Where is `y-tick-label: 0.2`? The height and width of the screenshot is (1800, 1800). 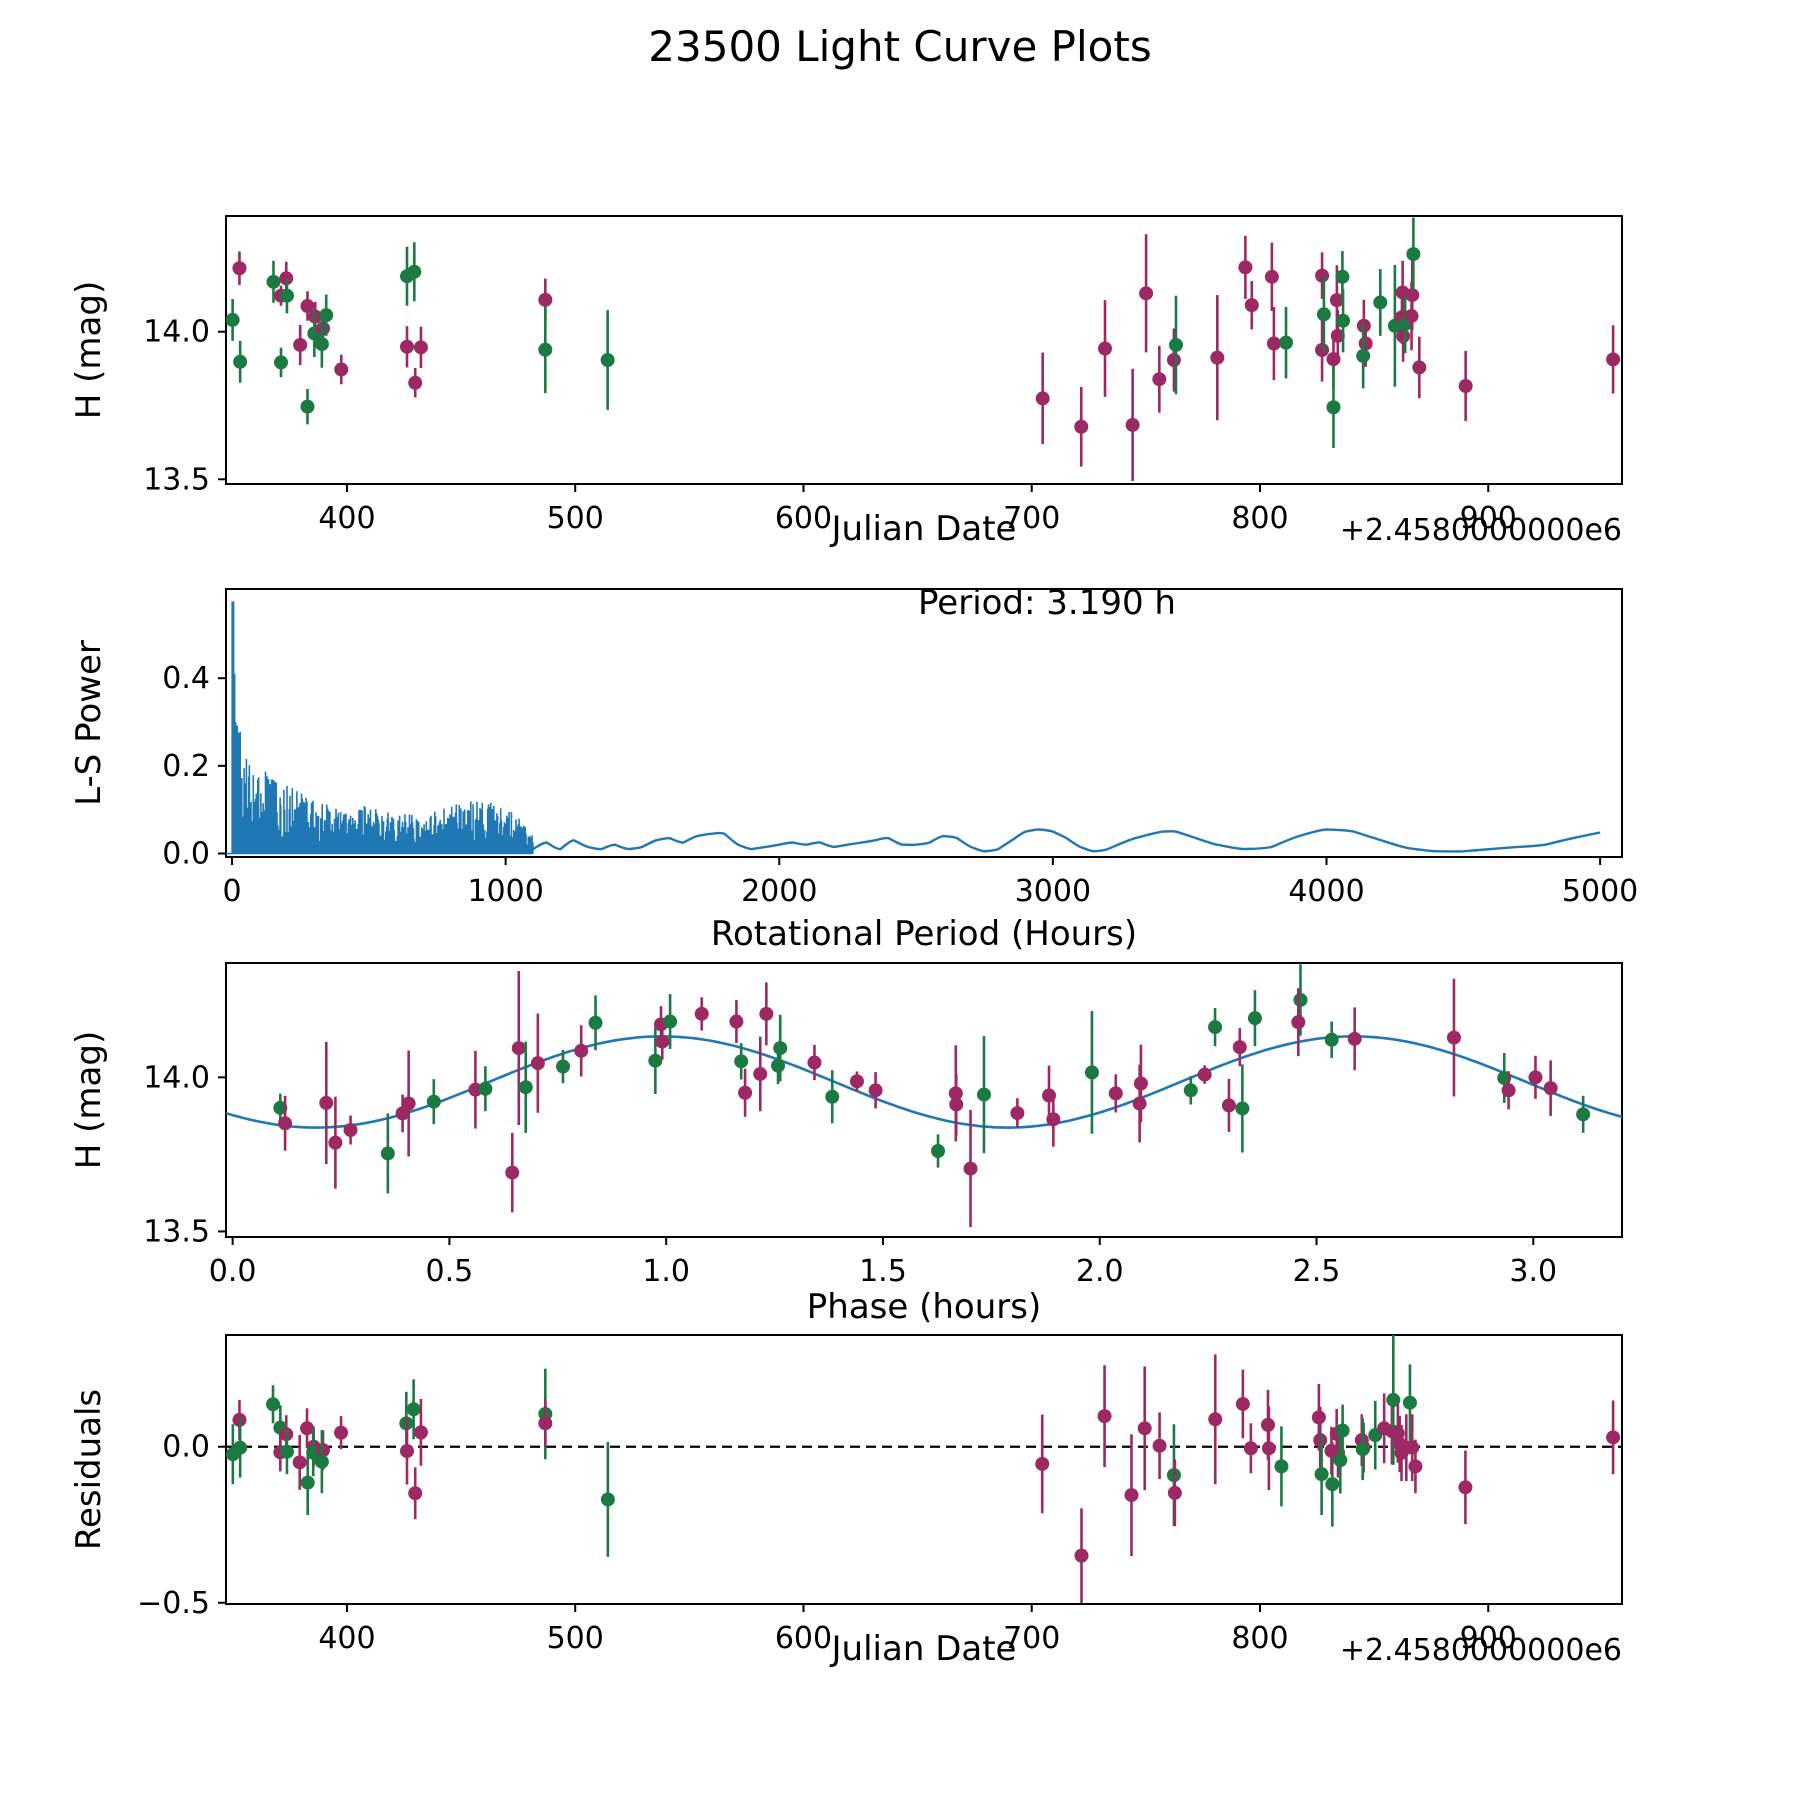
y-tick-label: 0.2 is located at coordinates (186, 766).